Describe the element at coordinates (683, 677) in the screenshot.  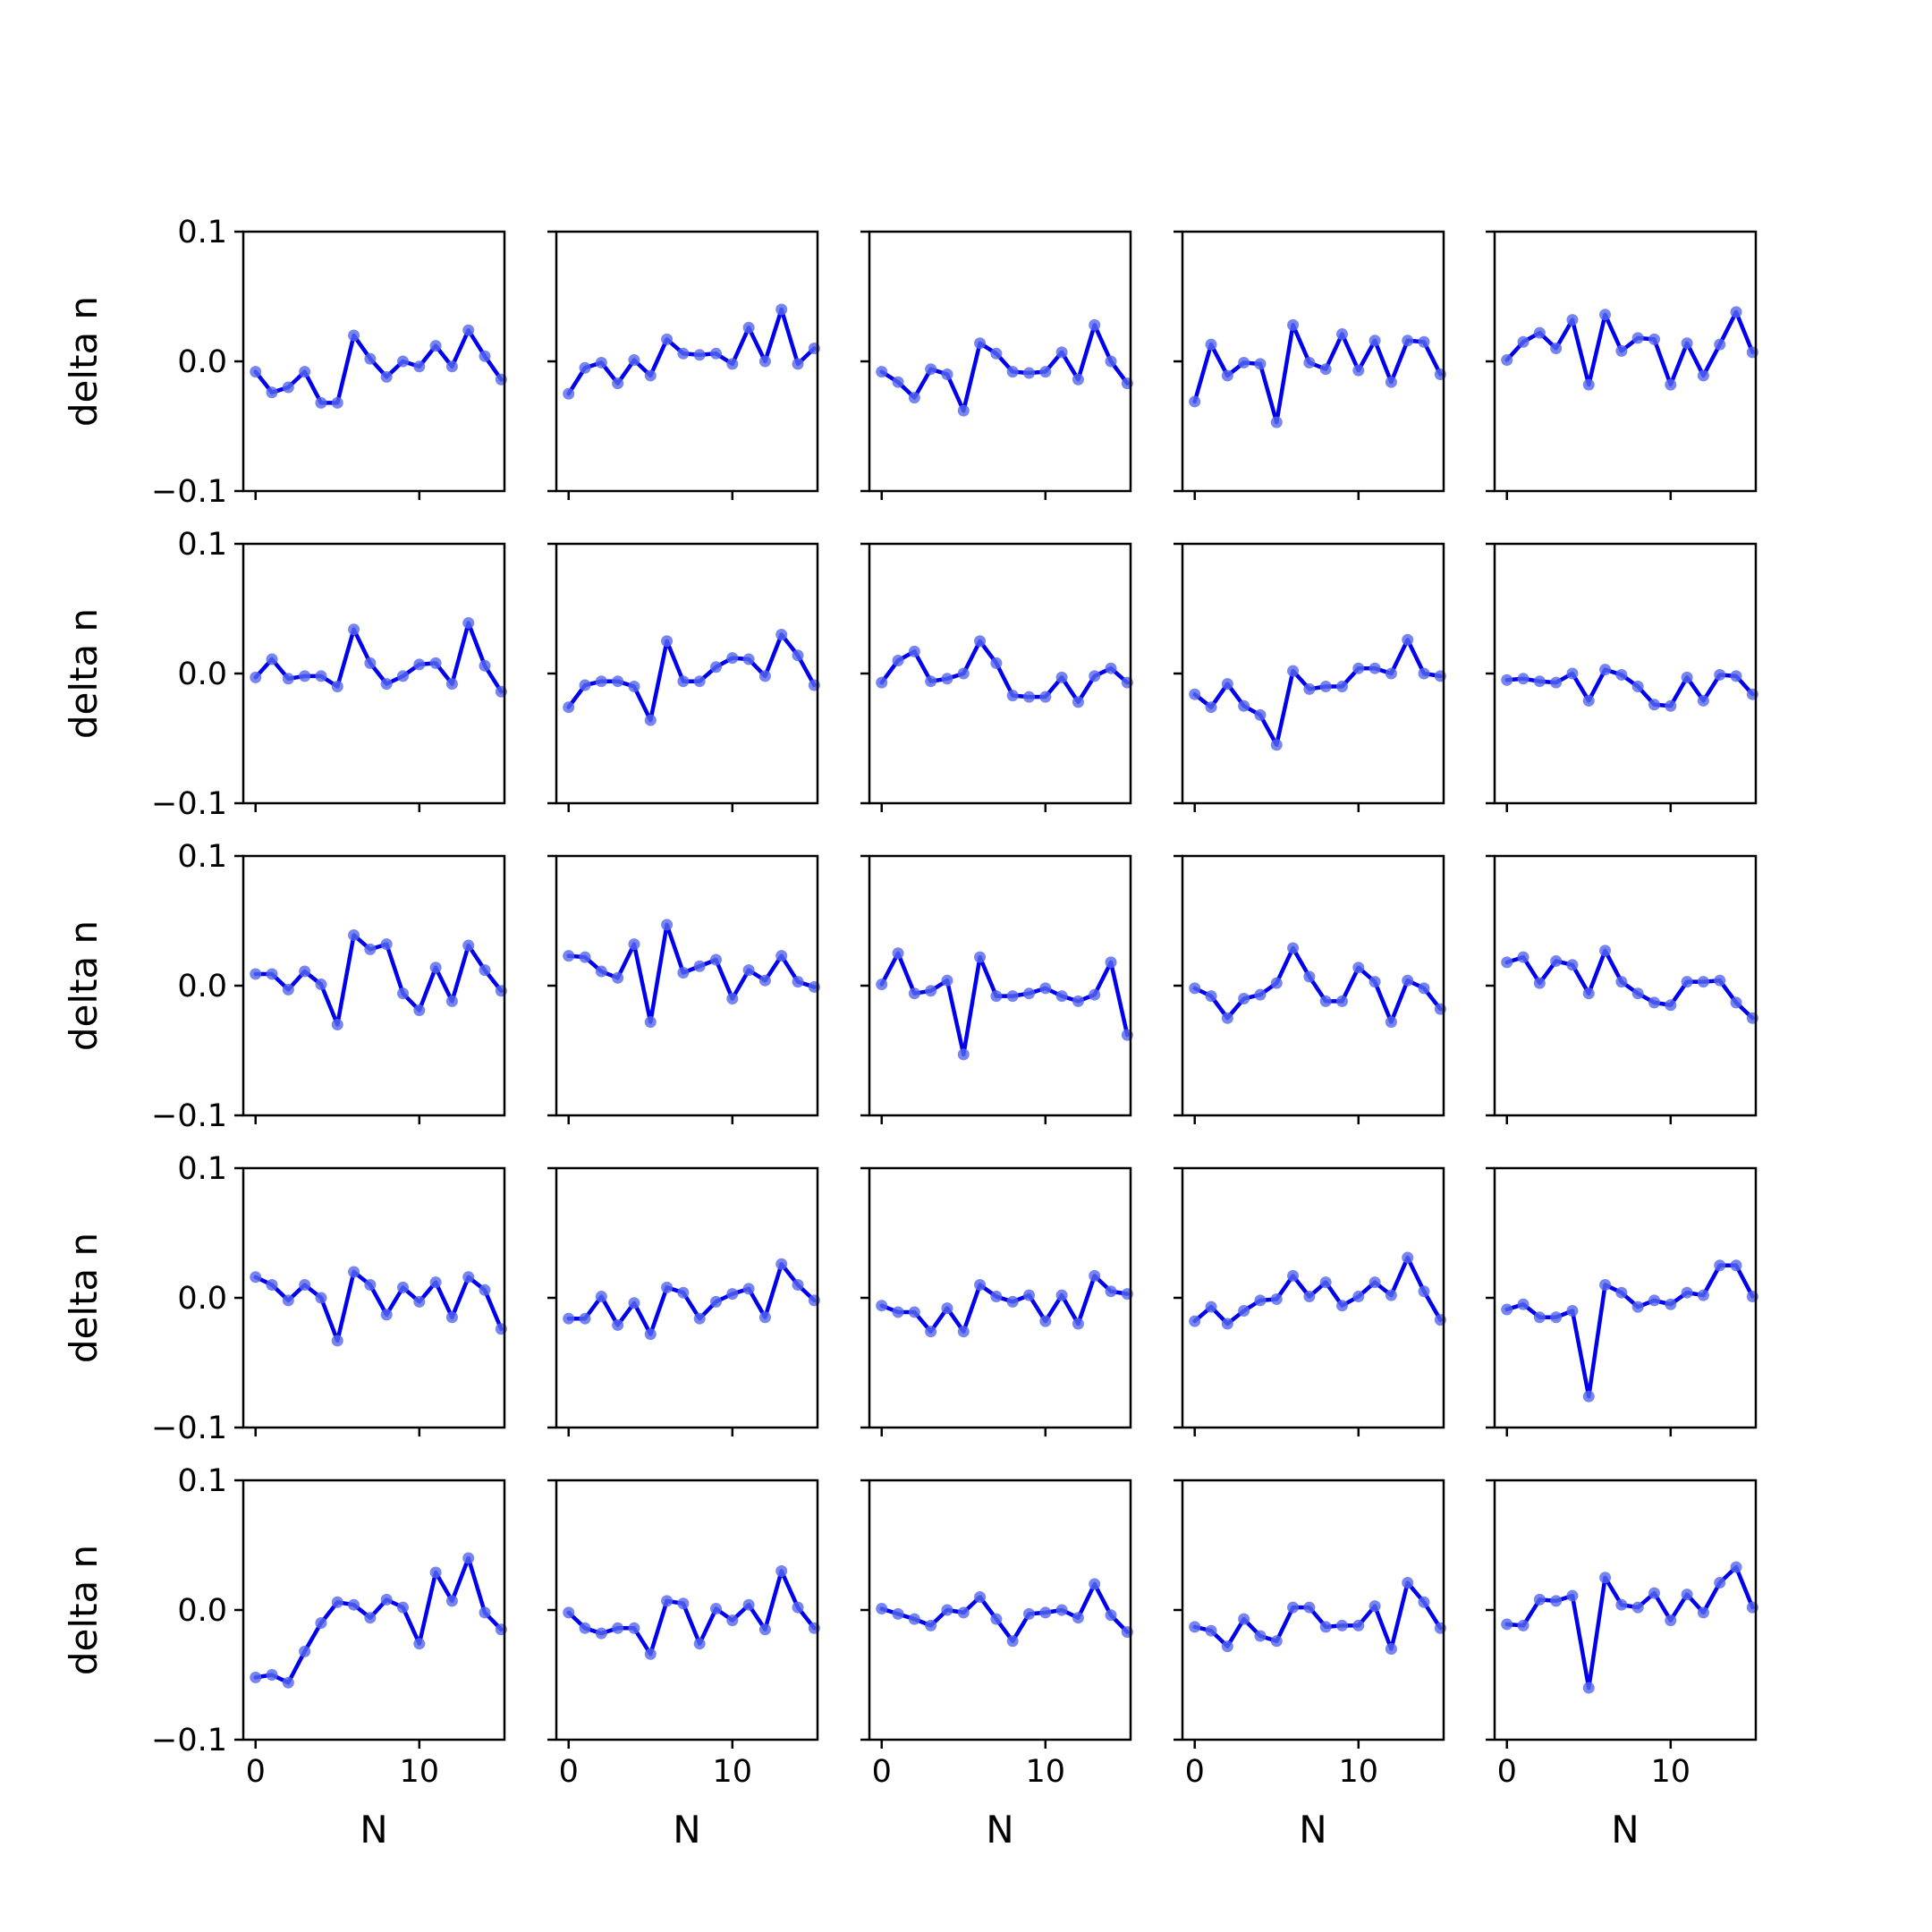
I see `subplot-r1-c1` at that location.